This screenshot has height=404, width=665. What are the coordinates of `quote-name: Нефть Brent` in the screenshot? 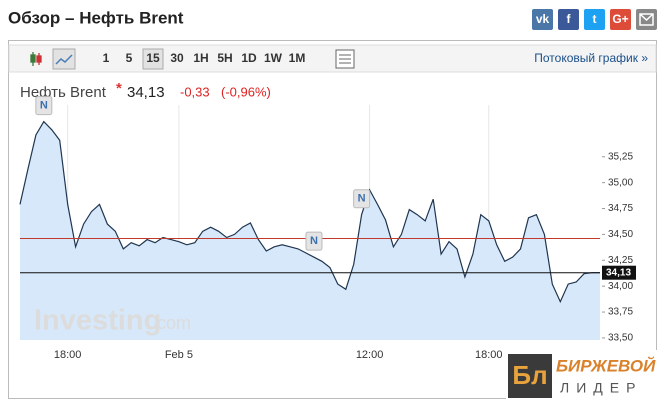 It's located at (63, 92).